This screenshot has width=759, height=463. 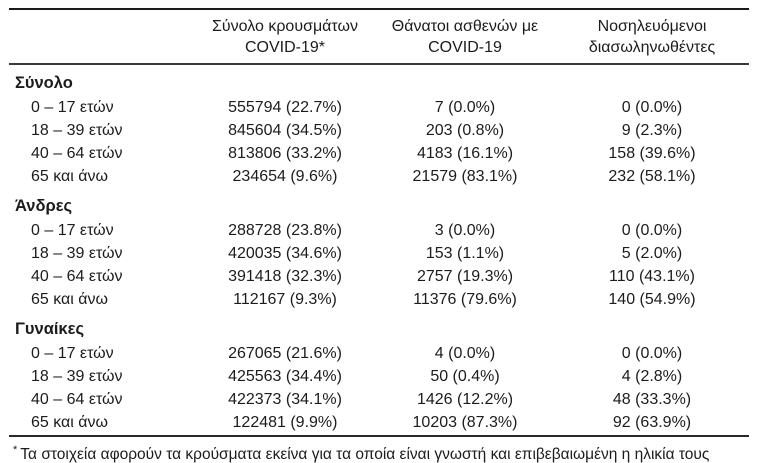 What do you see at coordinates (102, 36) in the screenshot?
I see `header-empty-cell` at bounding box center [102, 36].